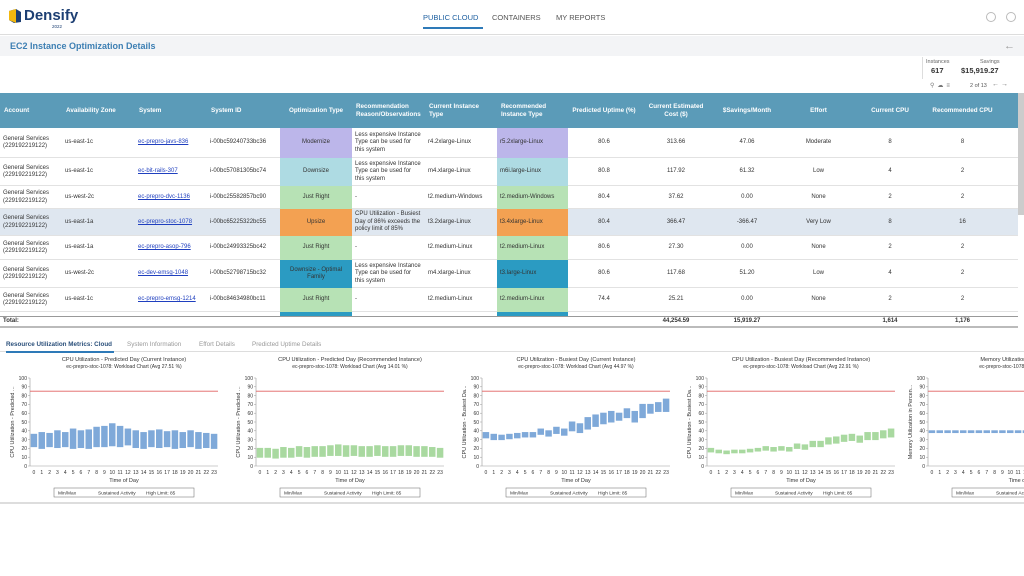 The image size is (1024, 576). I want to click on y-tick-label: 90, so click(922, 388).